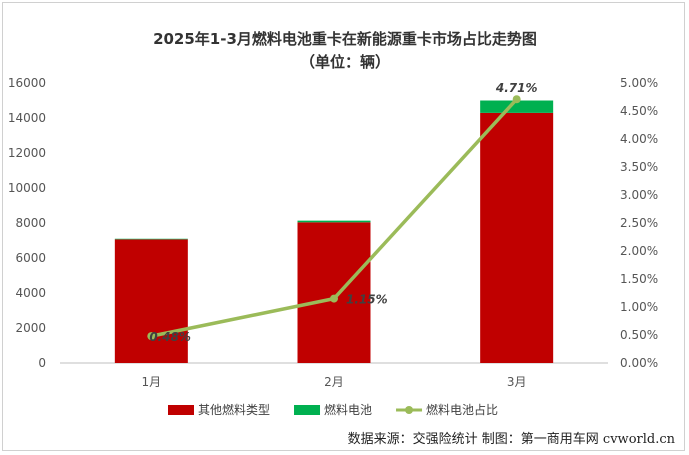 Image resolution: width=689 pixels, height=455 pixels. I want to click on y-right-tick-label: 3.00%, so click(639, 195).